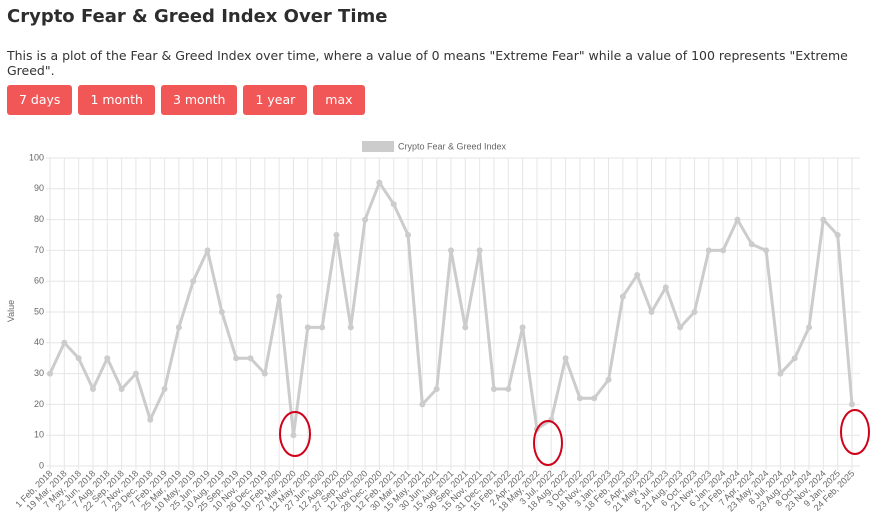 The width and height of the screenshot is (875, 527). What do you see at coordinates (199, 100) in the screenshot?
I see `range-button: 3 month` at bounding box center [199, 100].